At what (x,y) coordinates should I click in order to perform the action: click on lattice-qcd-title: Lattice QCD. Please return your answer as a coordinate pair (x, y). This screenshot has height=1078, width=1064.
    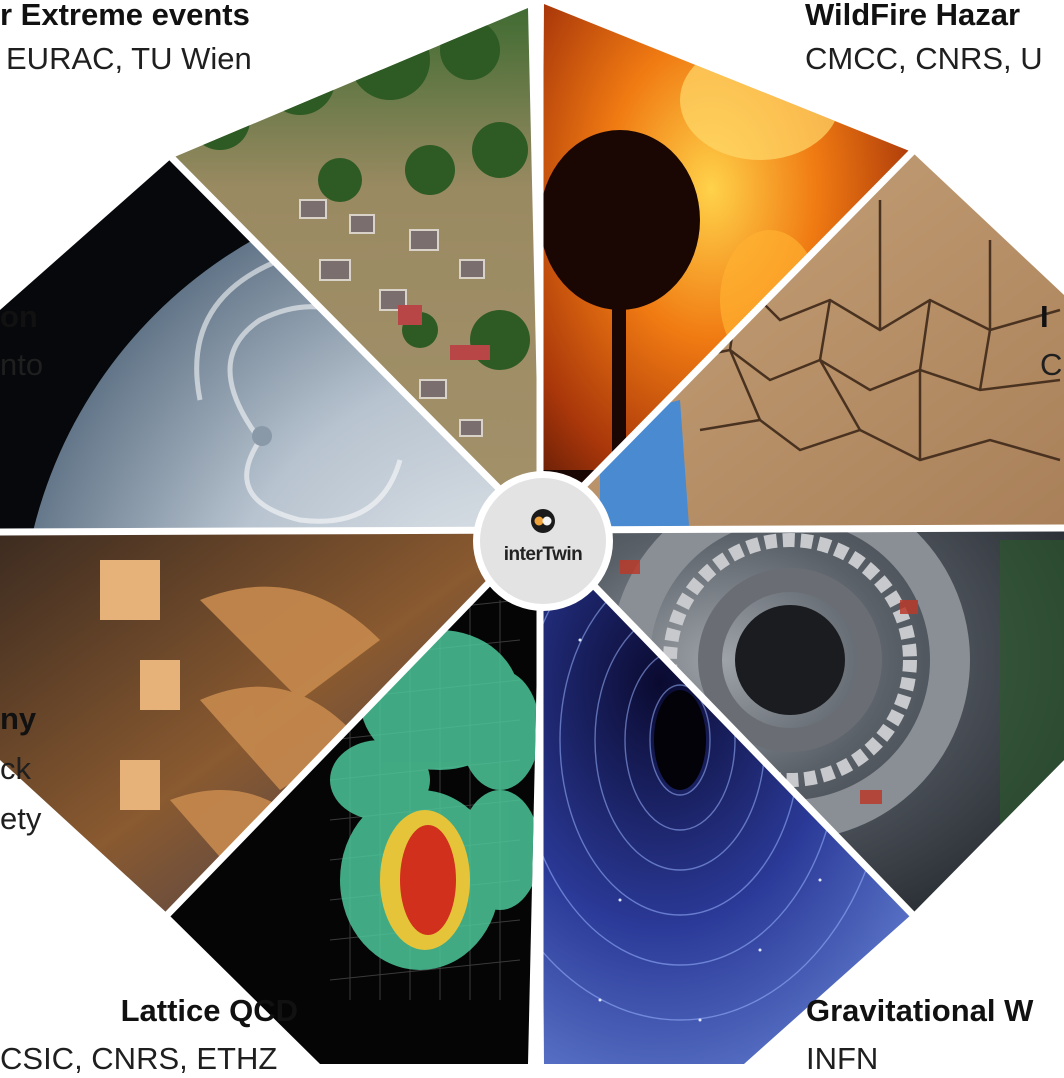
    Looking at the image, I should click on (209, 1010).